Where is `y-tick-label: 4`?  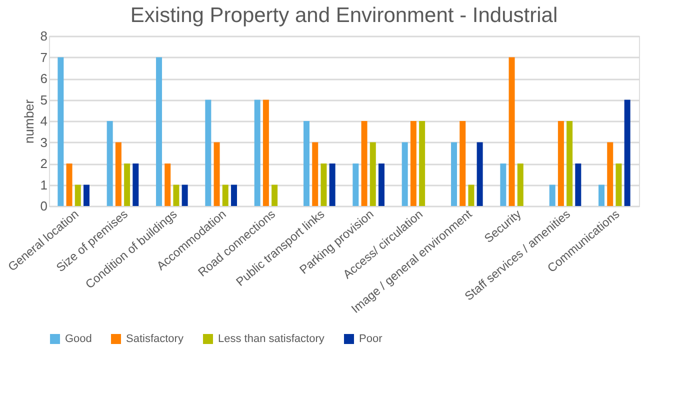
y-tick-label: 4 is located at coordinates (44, 121).